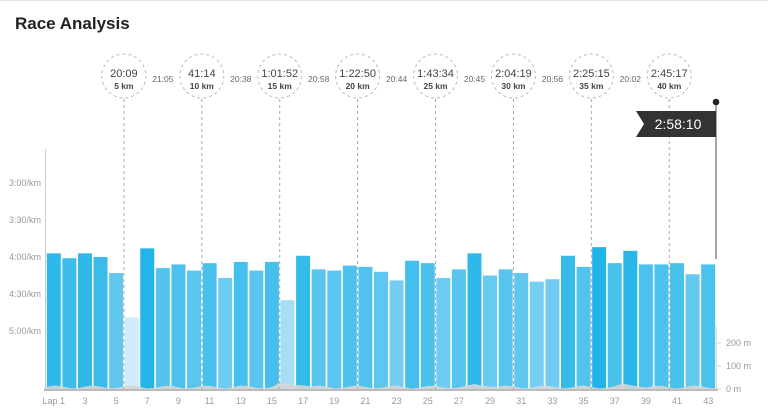 This screenshot has height=415, width=768. I want to click on x-tick-label: 21, so click(365, 401).